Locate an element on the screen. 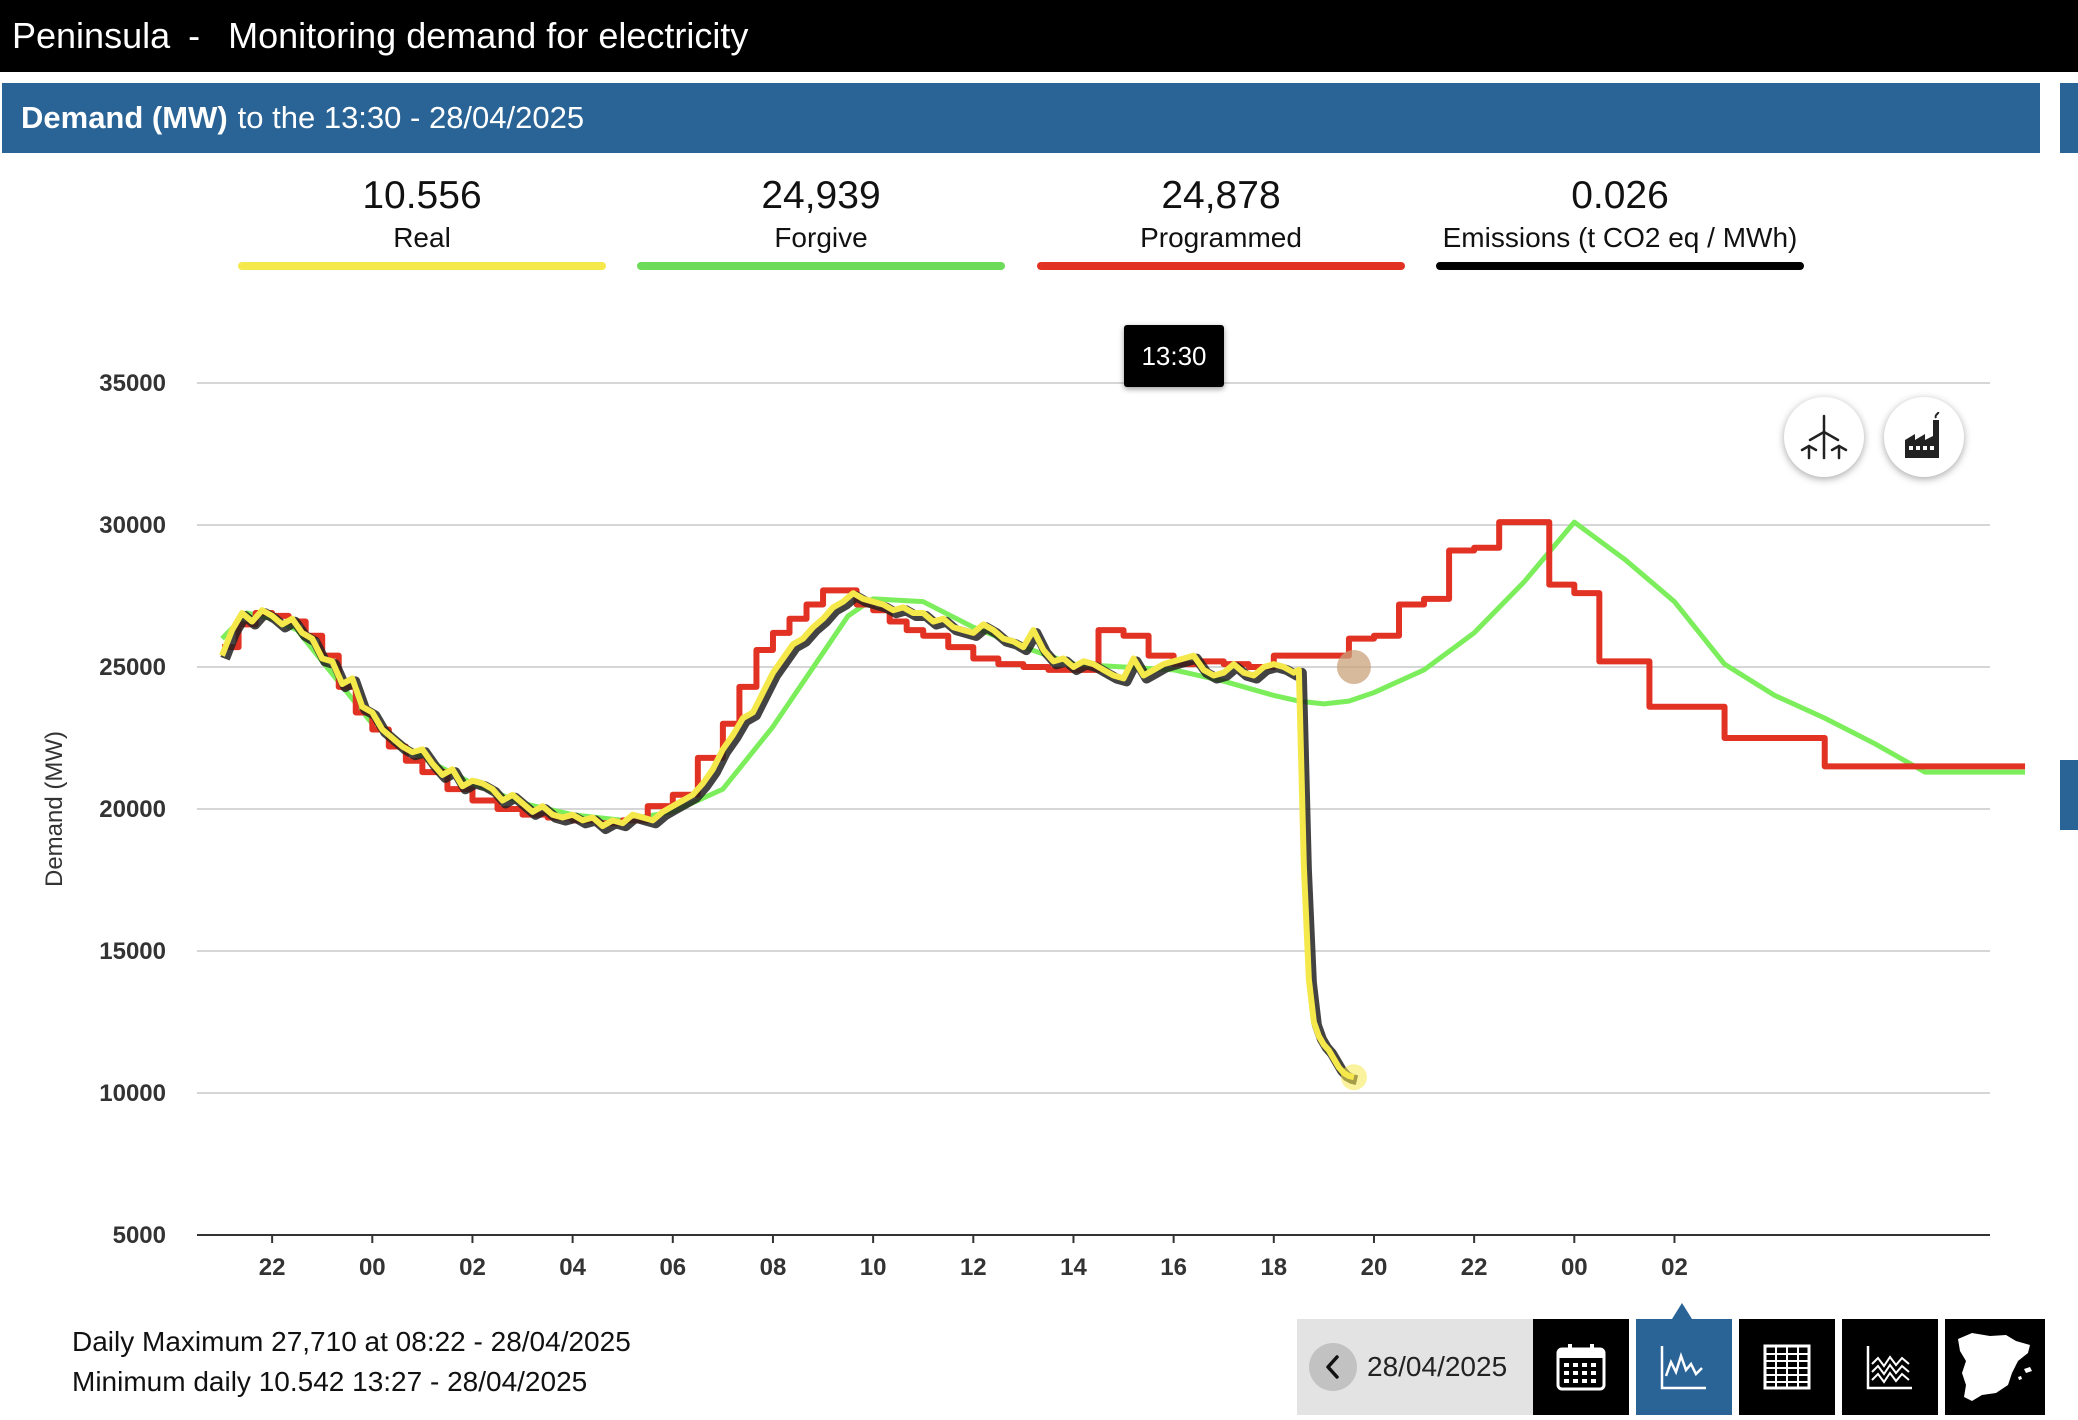 This screenshot has width=2078, height=1420. line-chart-view-button is located at coordinates (1684, 1367).